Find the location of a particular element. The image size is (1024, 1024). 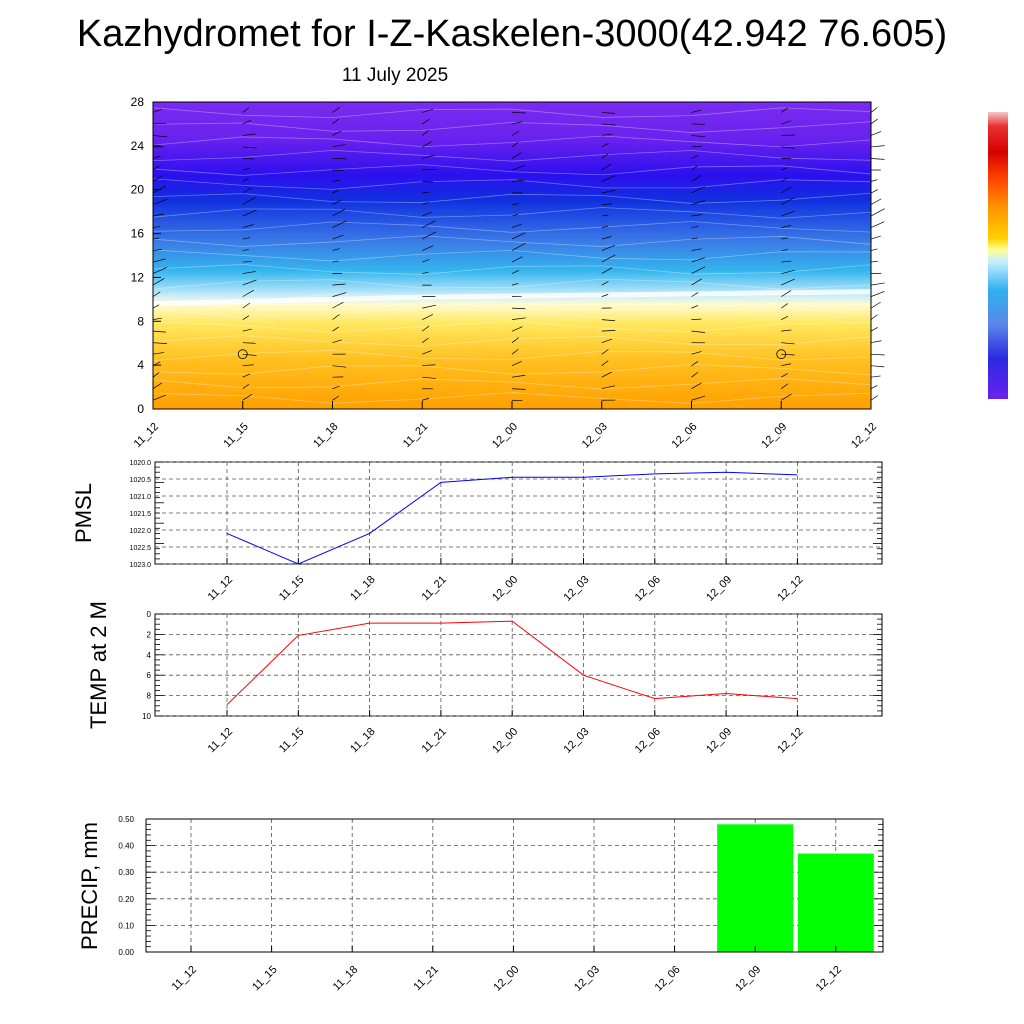

y-tick-label: 0.50 is located at coordinates (126, 819).